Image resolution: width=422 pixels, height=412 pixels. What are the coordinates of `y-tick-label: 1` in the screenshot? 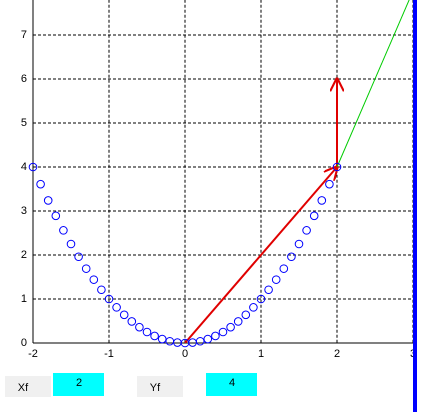 It's located at (24, 299).